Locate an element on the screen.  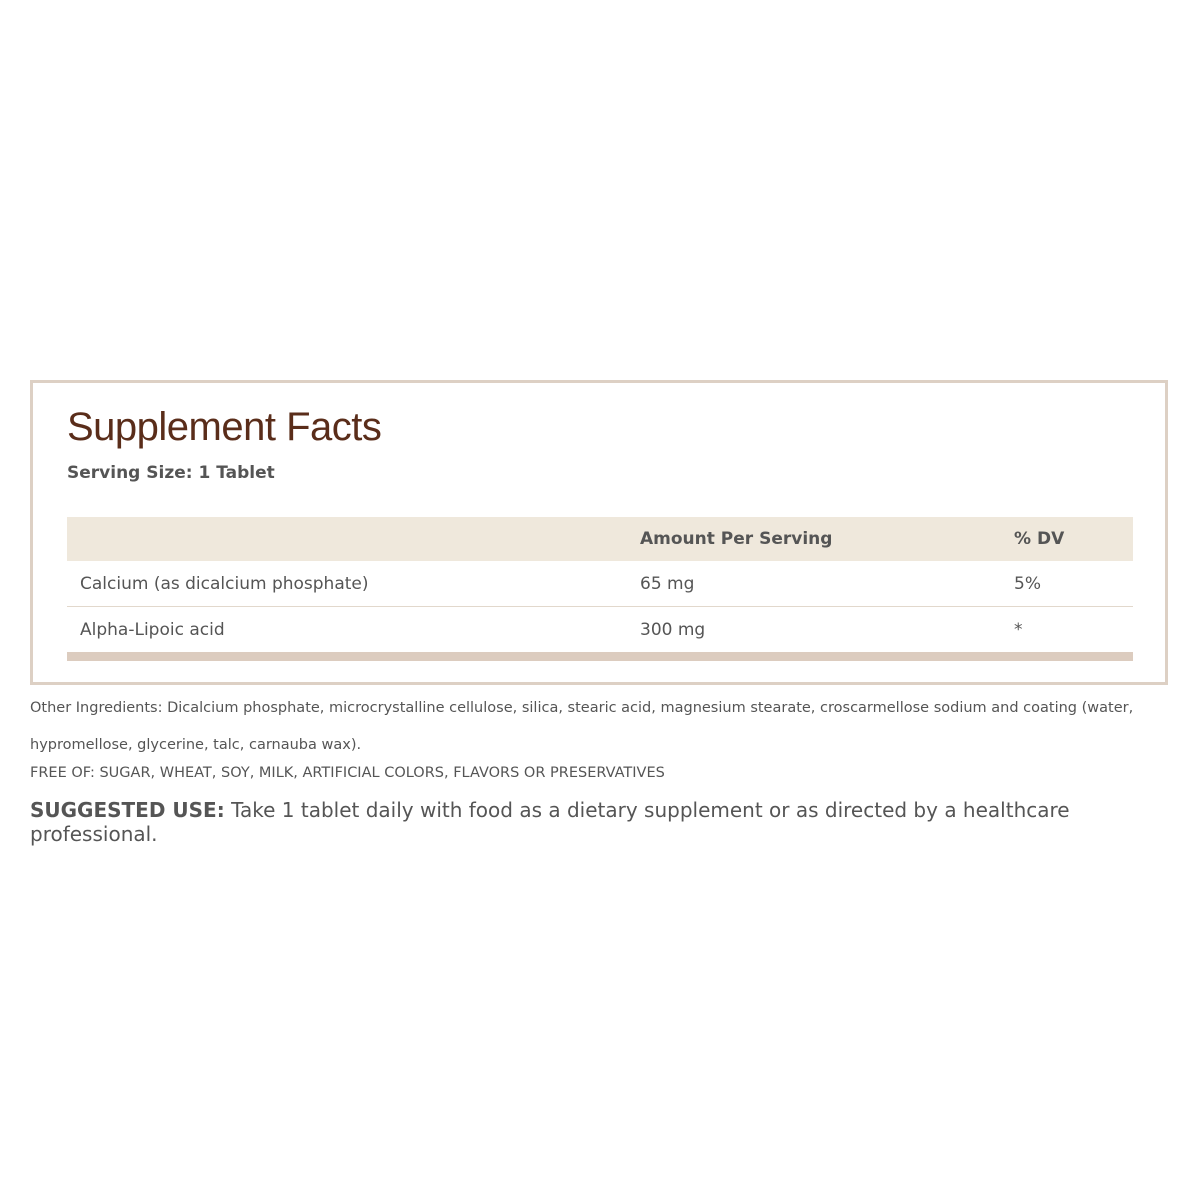
nutrient-amount: 300 mg is located at coordinates (673, 629).